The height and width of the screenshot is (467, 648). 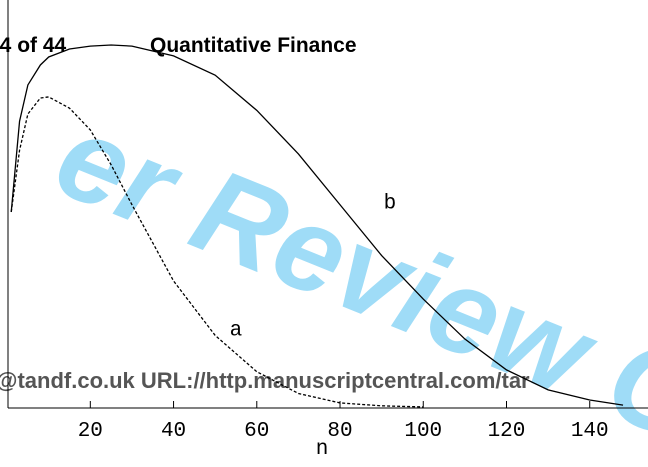 I want to click on journal-title: Quantitative Finance, so click(x=253, y=45).